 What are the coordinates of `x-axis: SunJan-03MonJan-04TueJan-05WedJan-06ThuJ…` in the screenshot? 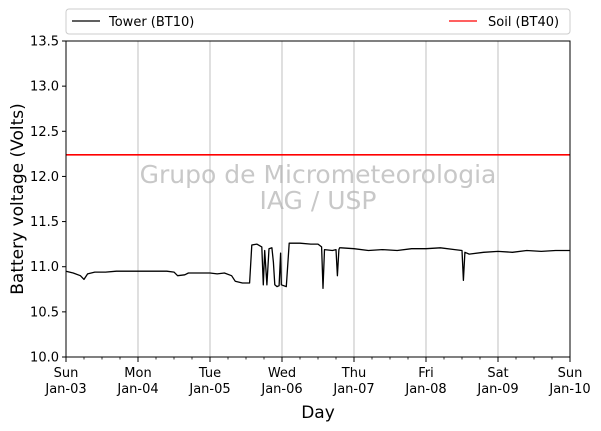 It's located at (317, 377).